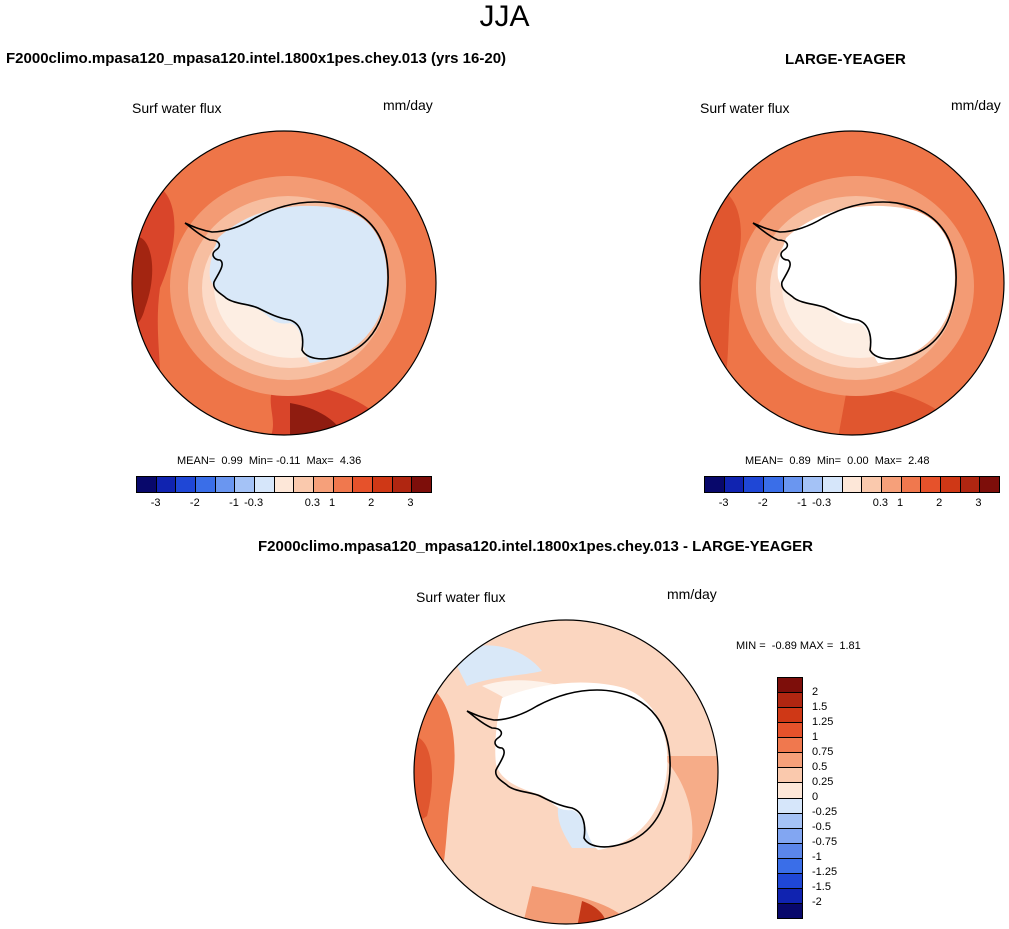  Describe the element at coordinates (177, 108) in the screenshot. I see `panel-top-left-variable: Surf water flux` at that location.